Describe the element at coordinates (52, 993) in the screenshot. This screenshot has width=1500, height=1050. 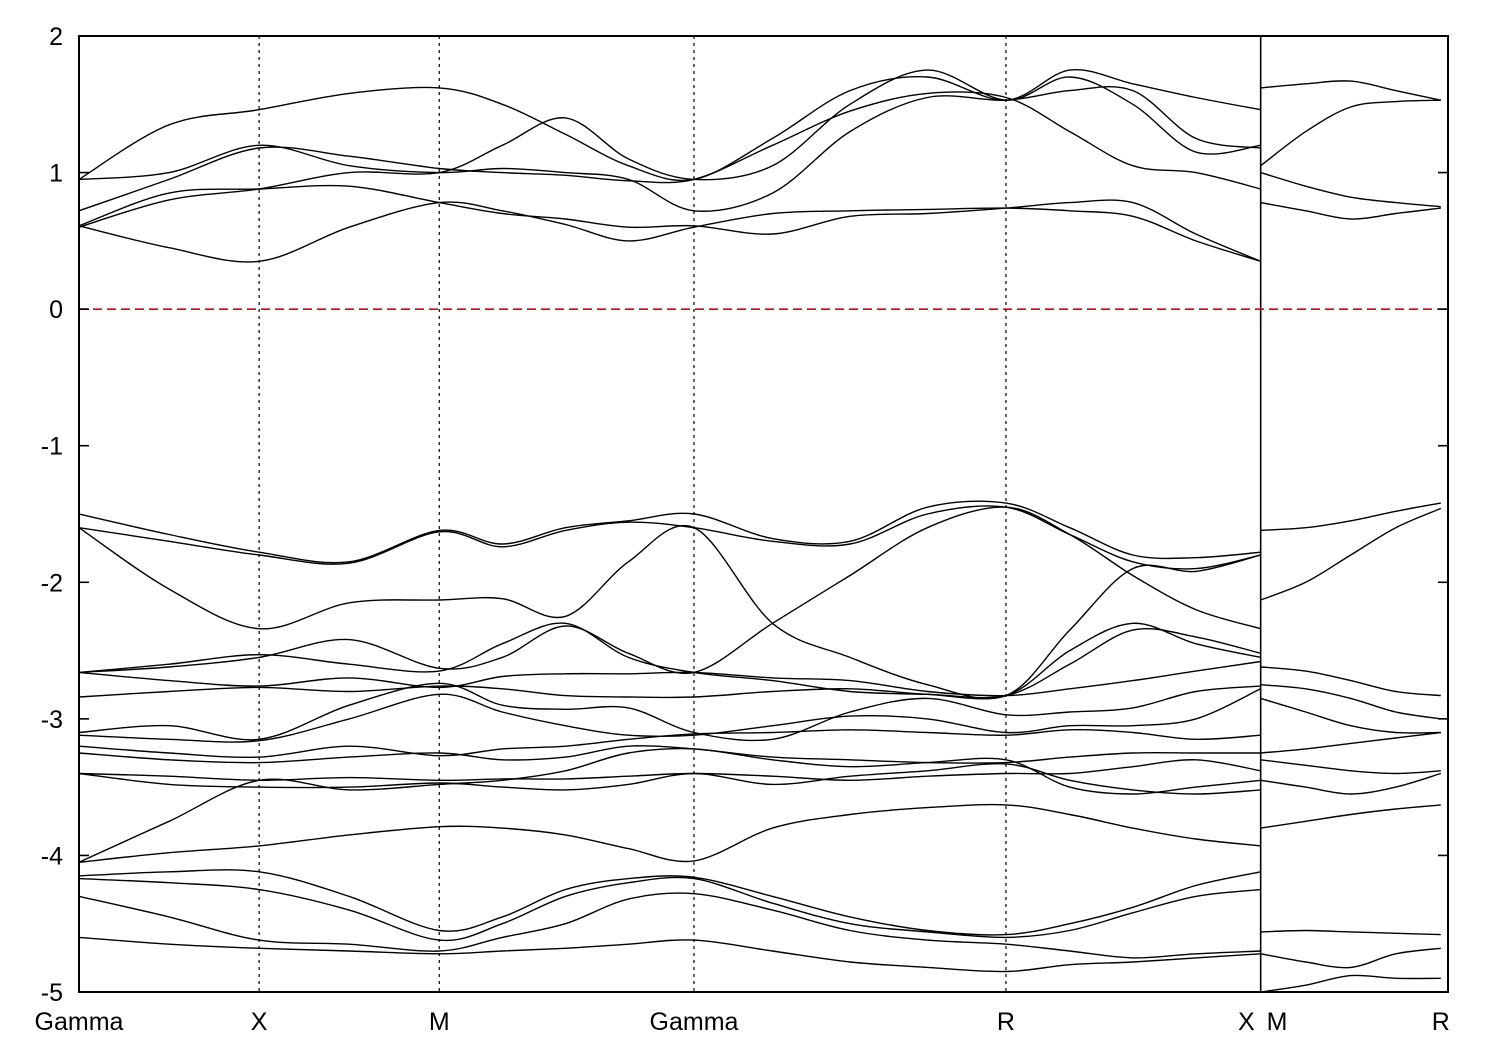
I see `y-tick-label: -5` at that location.